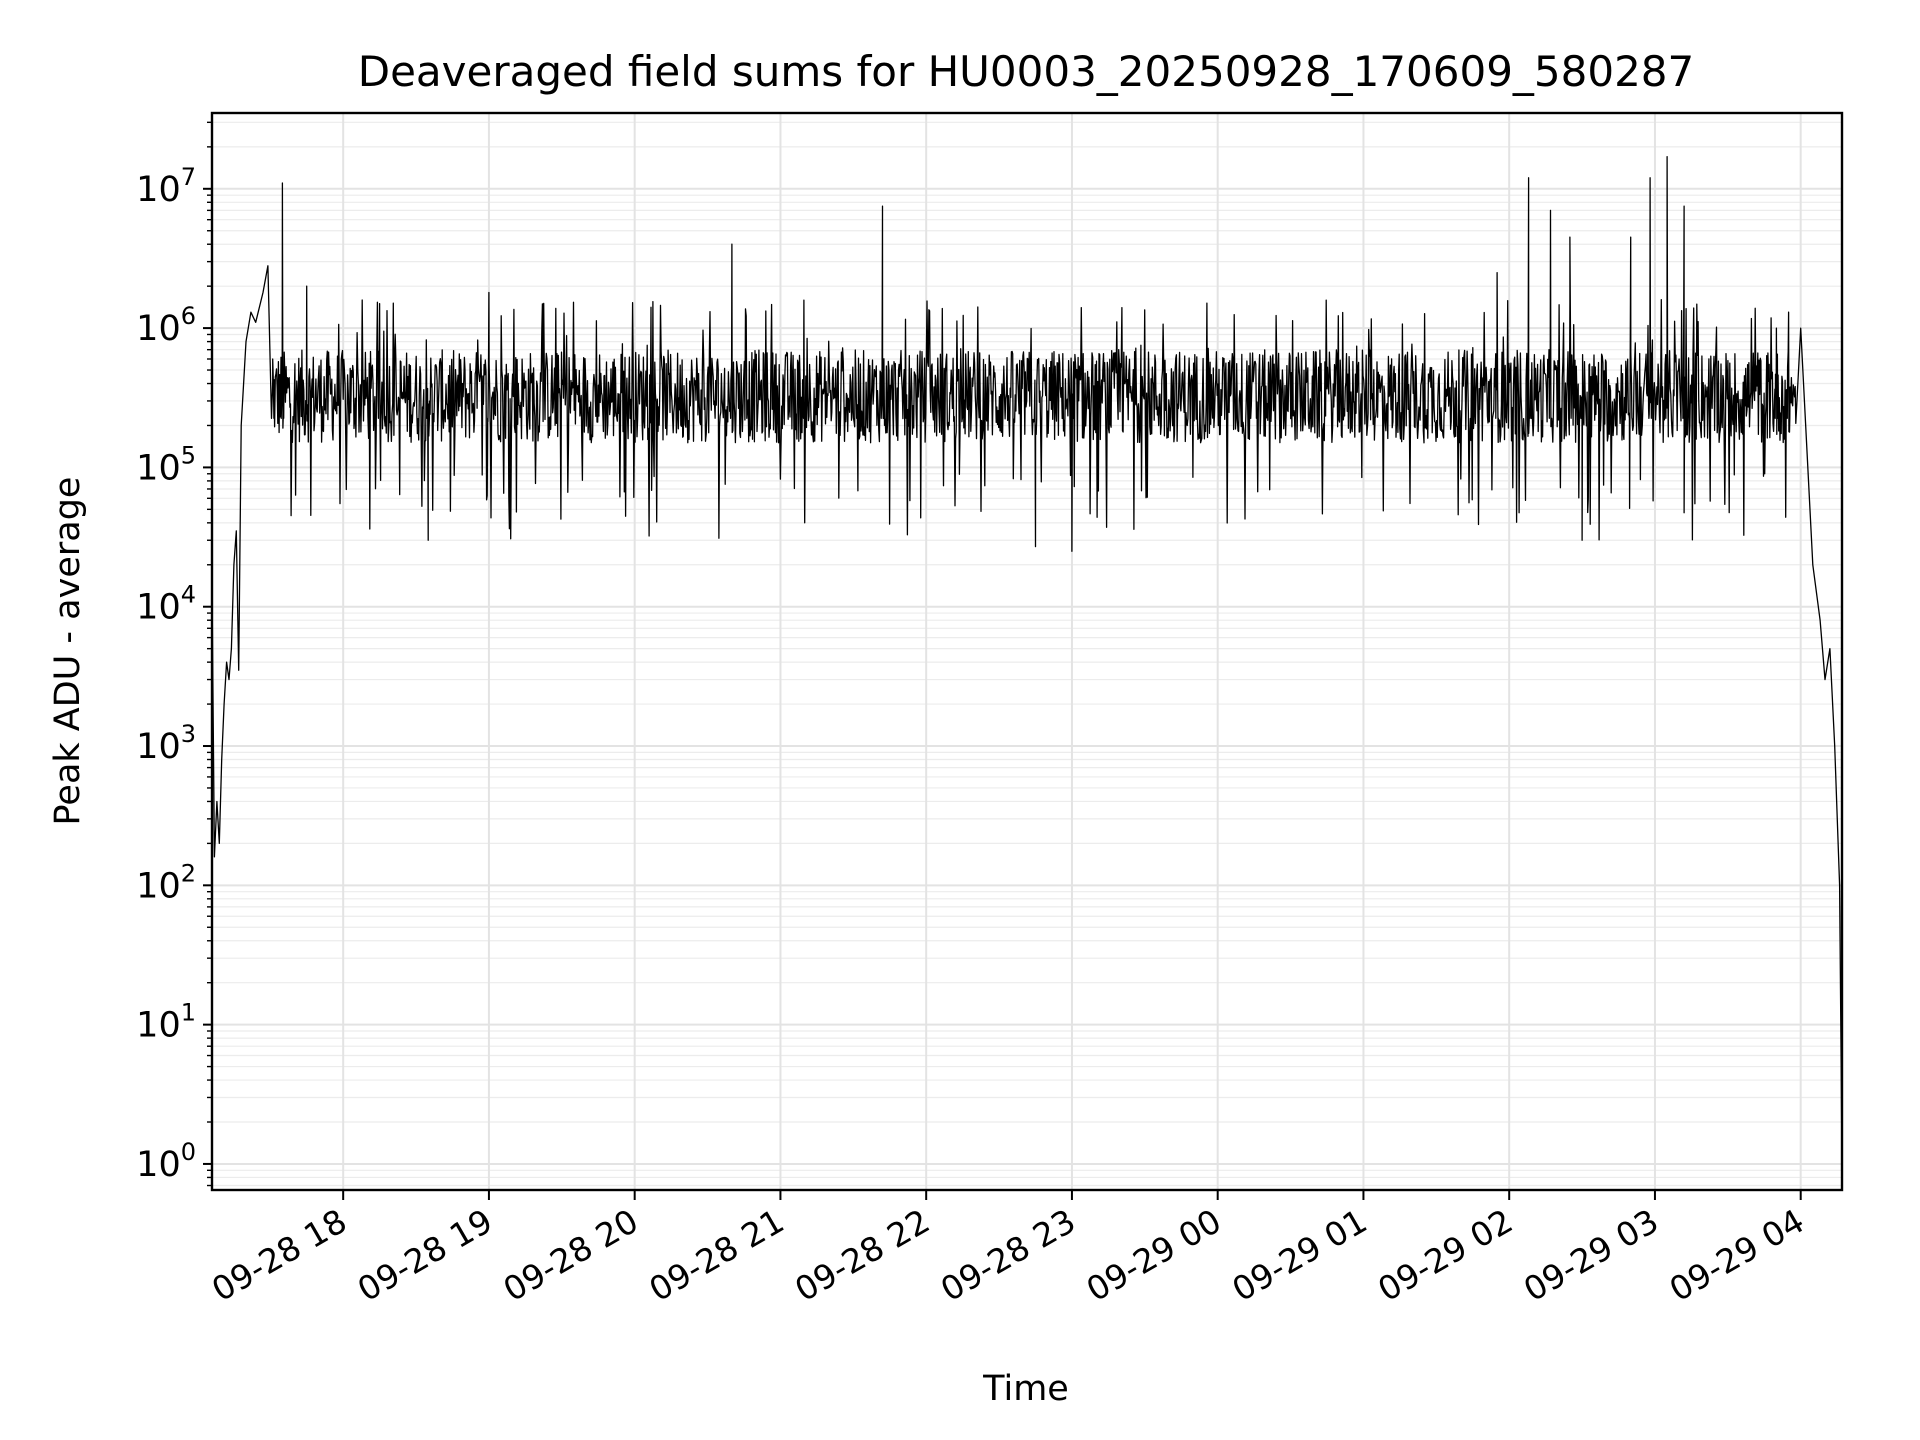 This screenshot has height=1440, width=1920. Describe the element at coordinates (425, 1255) in the screenshot. I see `x-tick-label: 09-28 19` at that location.